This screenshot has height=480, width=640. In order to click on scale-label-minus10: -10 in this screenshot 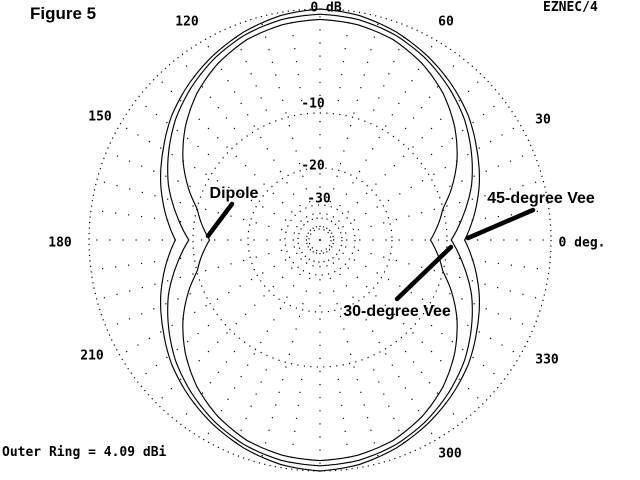, I will do `click(313, 104)`.